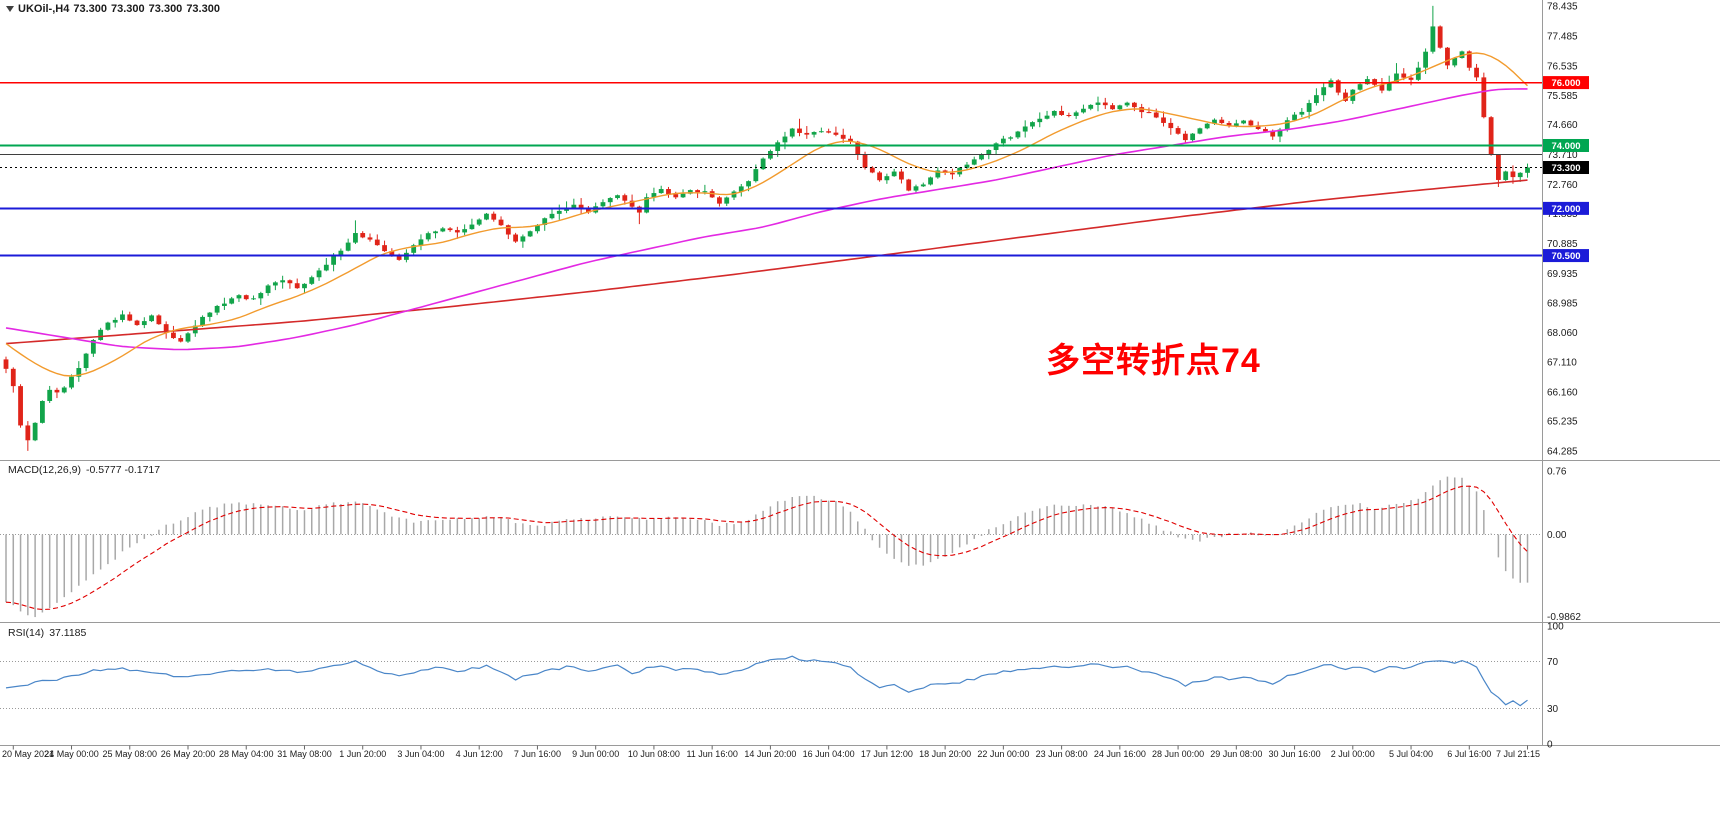 The height and width of the screenshot is (837, 1720). I want to click on svg-text: 66.160, so click(1562, 393).